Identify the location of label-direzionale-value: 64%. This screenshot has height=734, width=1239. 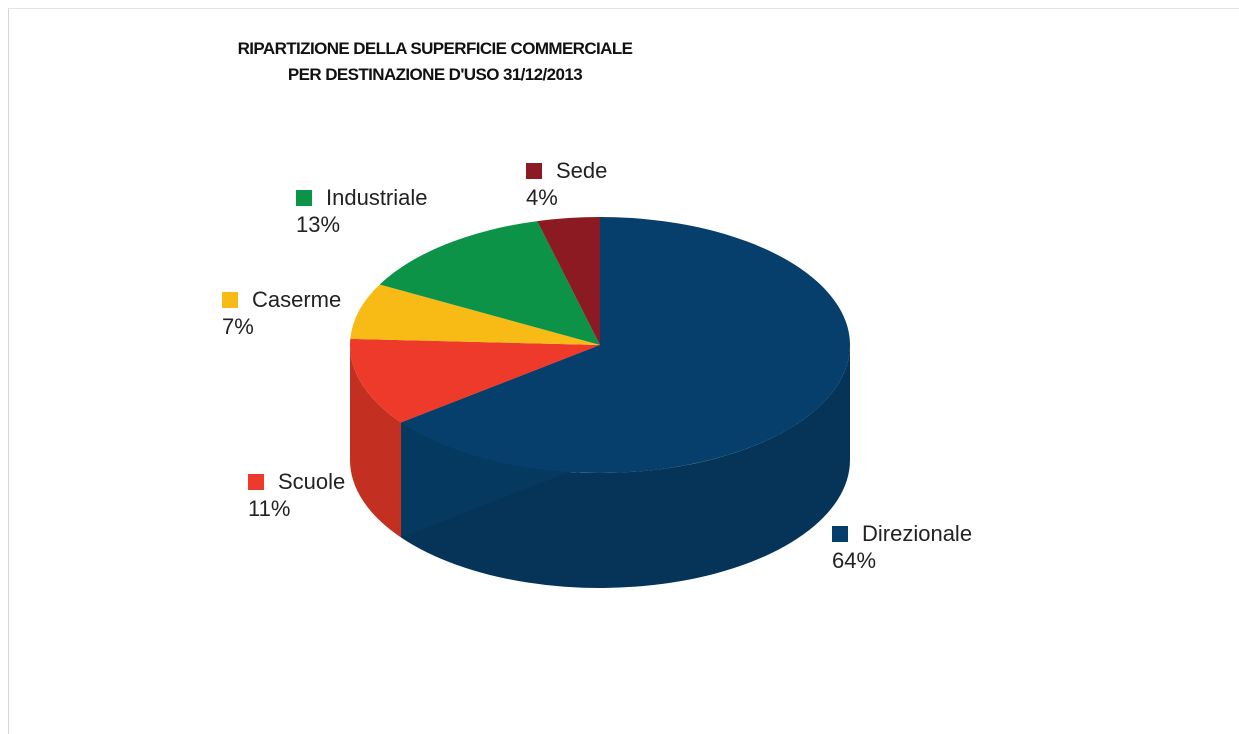
(854, 560).